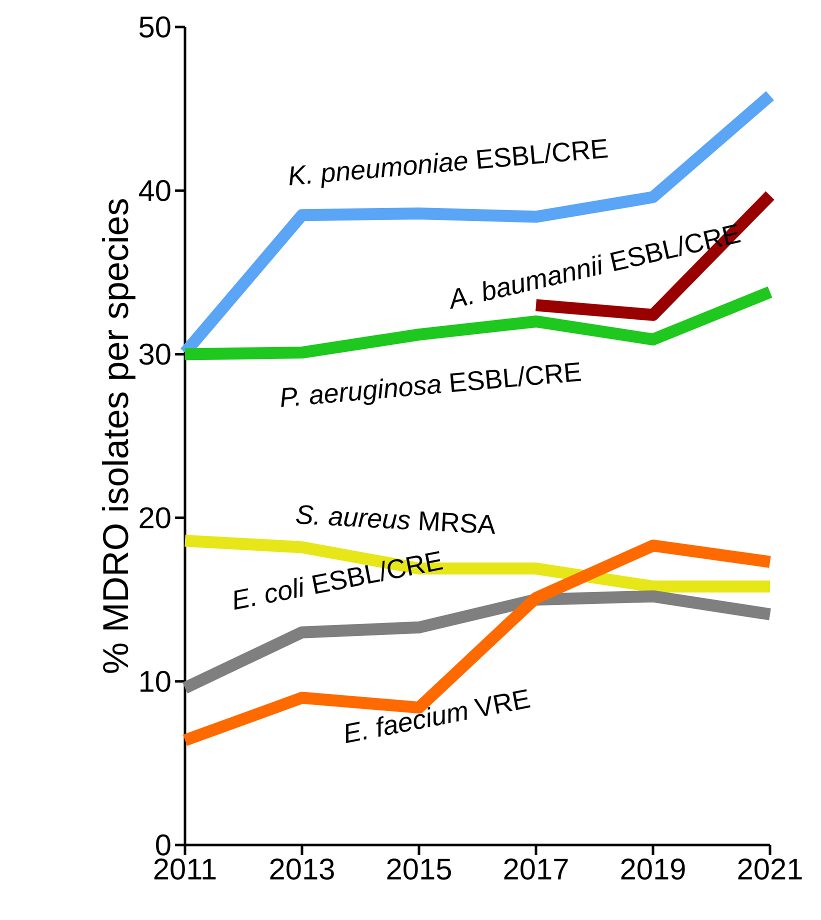 This screenshot has height=920, width=821. Describe the element at coordinates (119, 436) in the screenshot. I see `y-axis-title: % MDRO isolates per species` at that location.